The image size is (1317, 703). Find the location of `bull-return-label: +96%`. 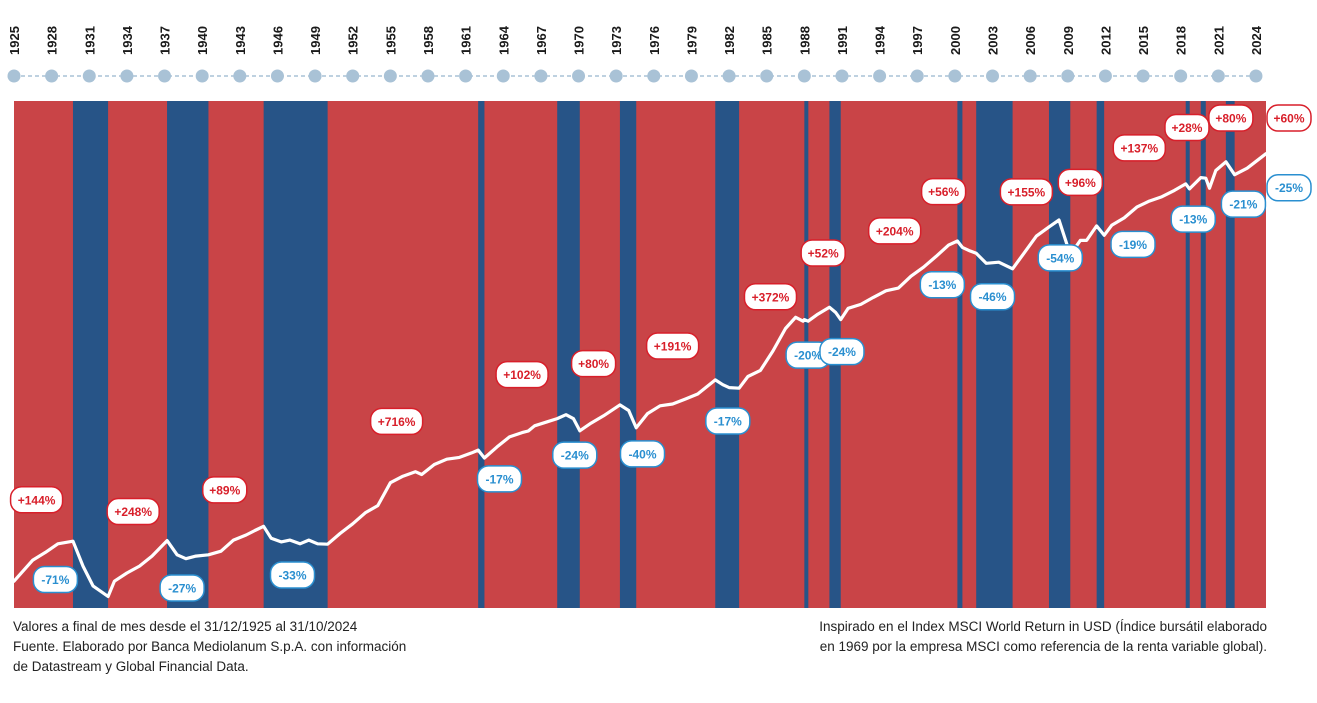

bull-return-label: +96% is located at coordinates (1080, 182).